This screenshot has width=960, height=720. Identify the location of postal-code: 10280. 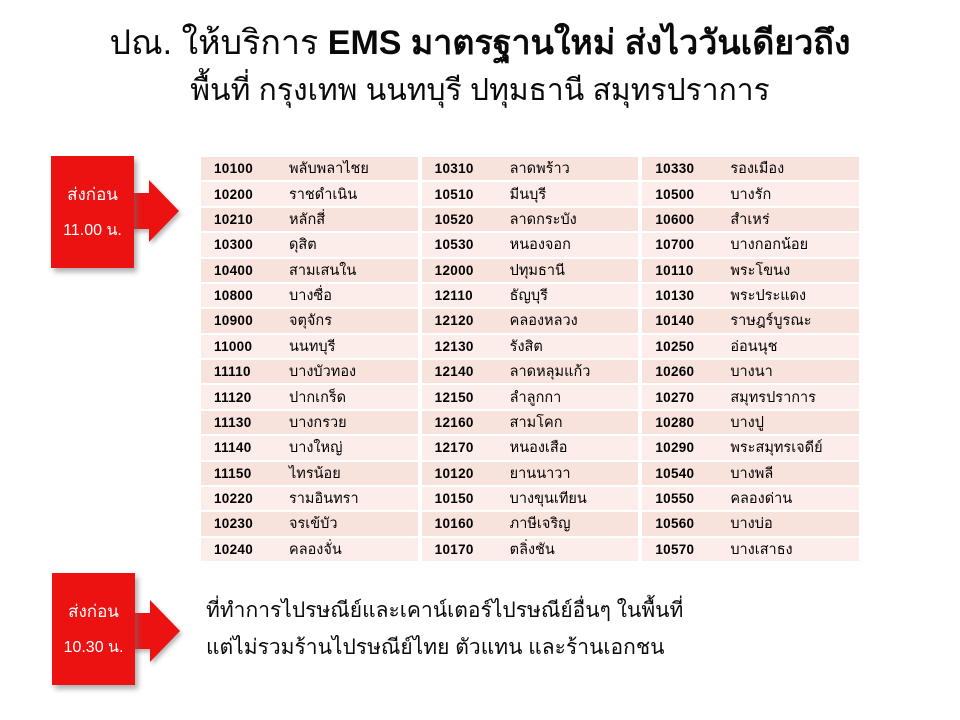
(675, 422).